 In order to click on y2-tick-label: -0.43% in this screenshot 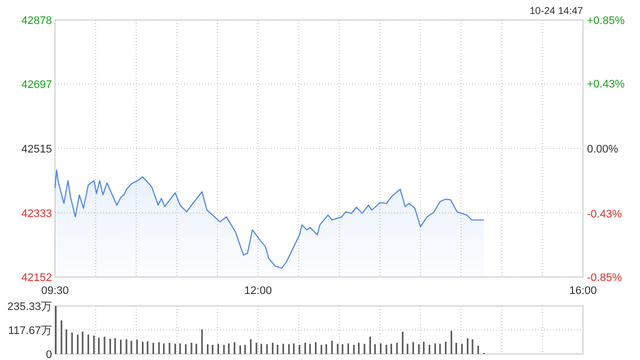, I will do `click(604, 214)`.